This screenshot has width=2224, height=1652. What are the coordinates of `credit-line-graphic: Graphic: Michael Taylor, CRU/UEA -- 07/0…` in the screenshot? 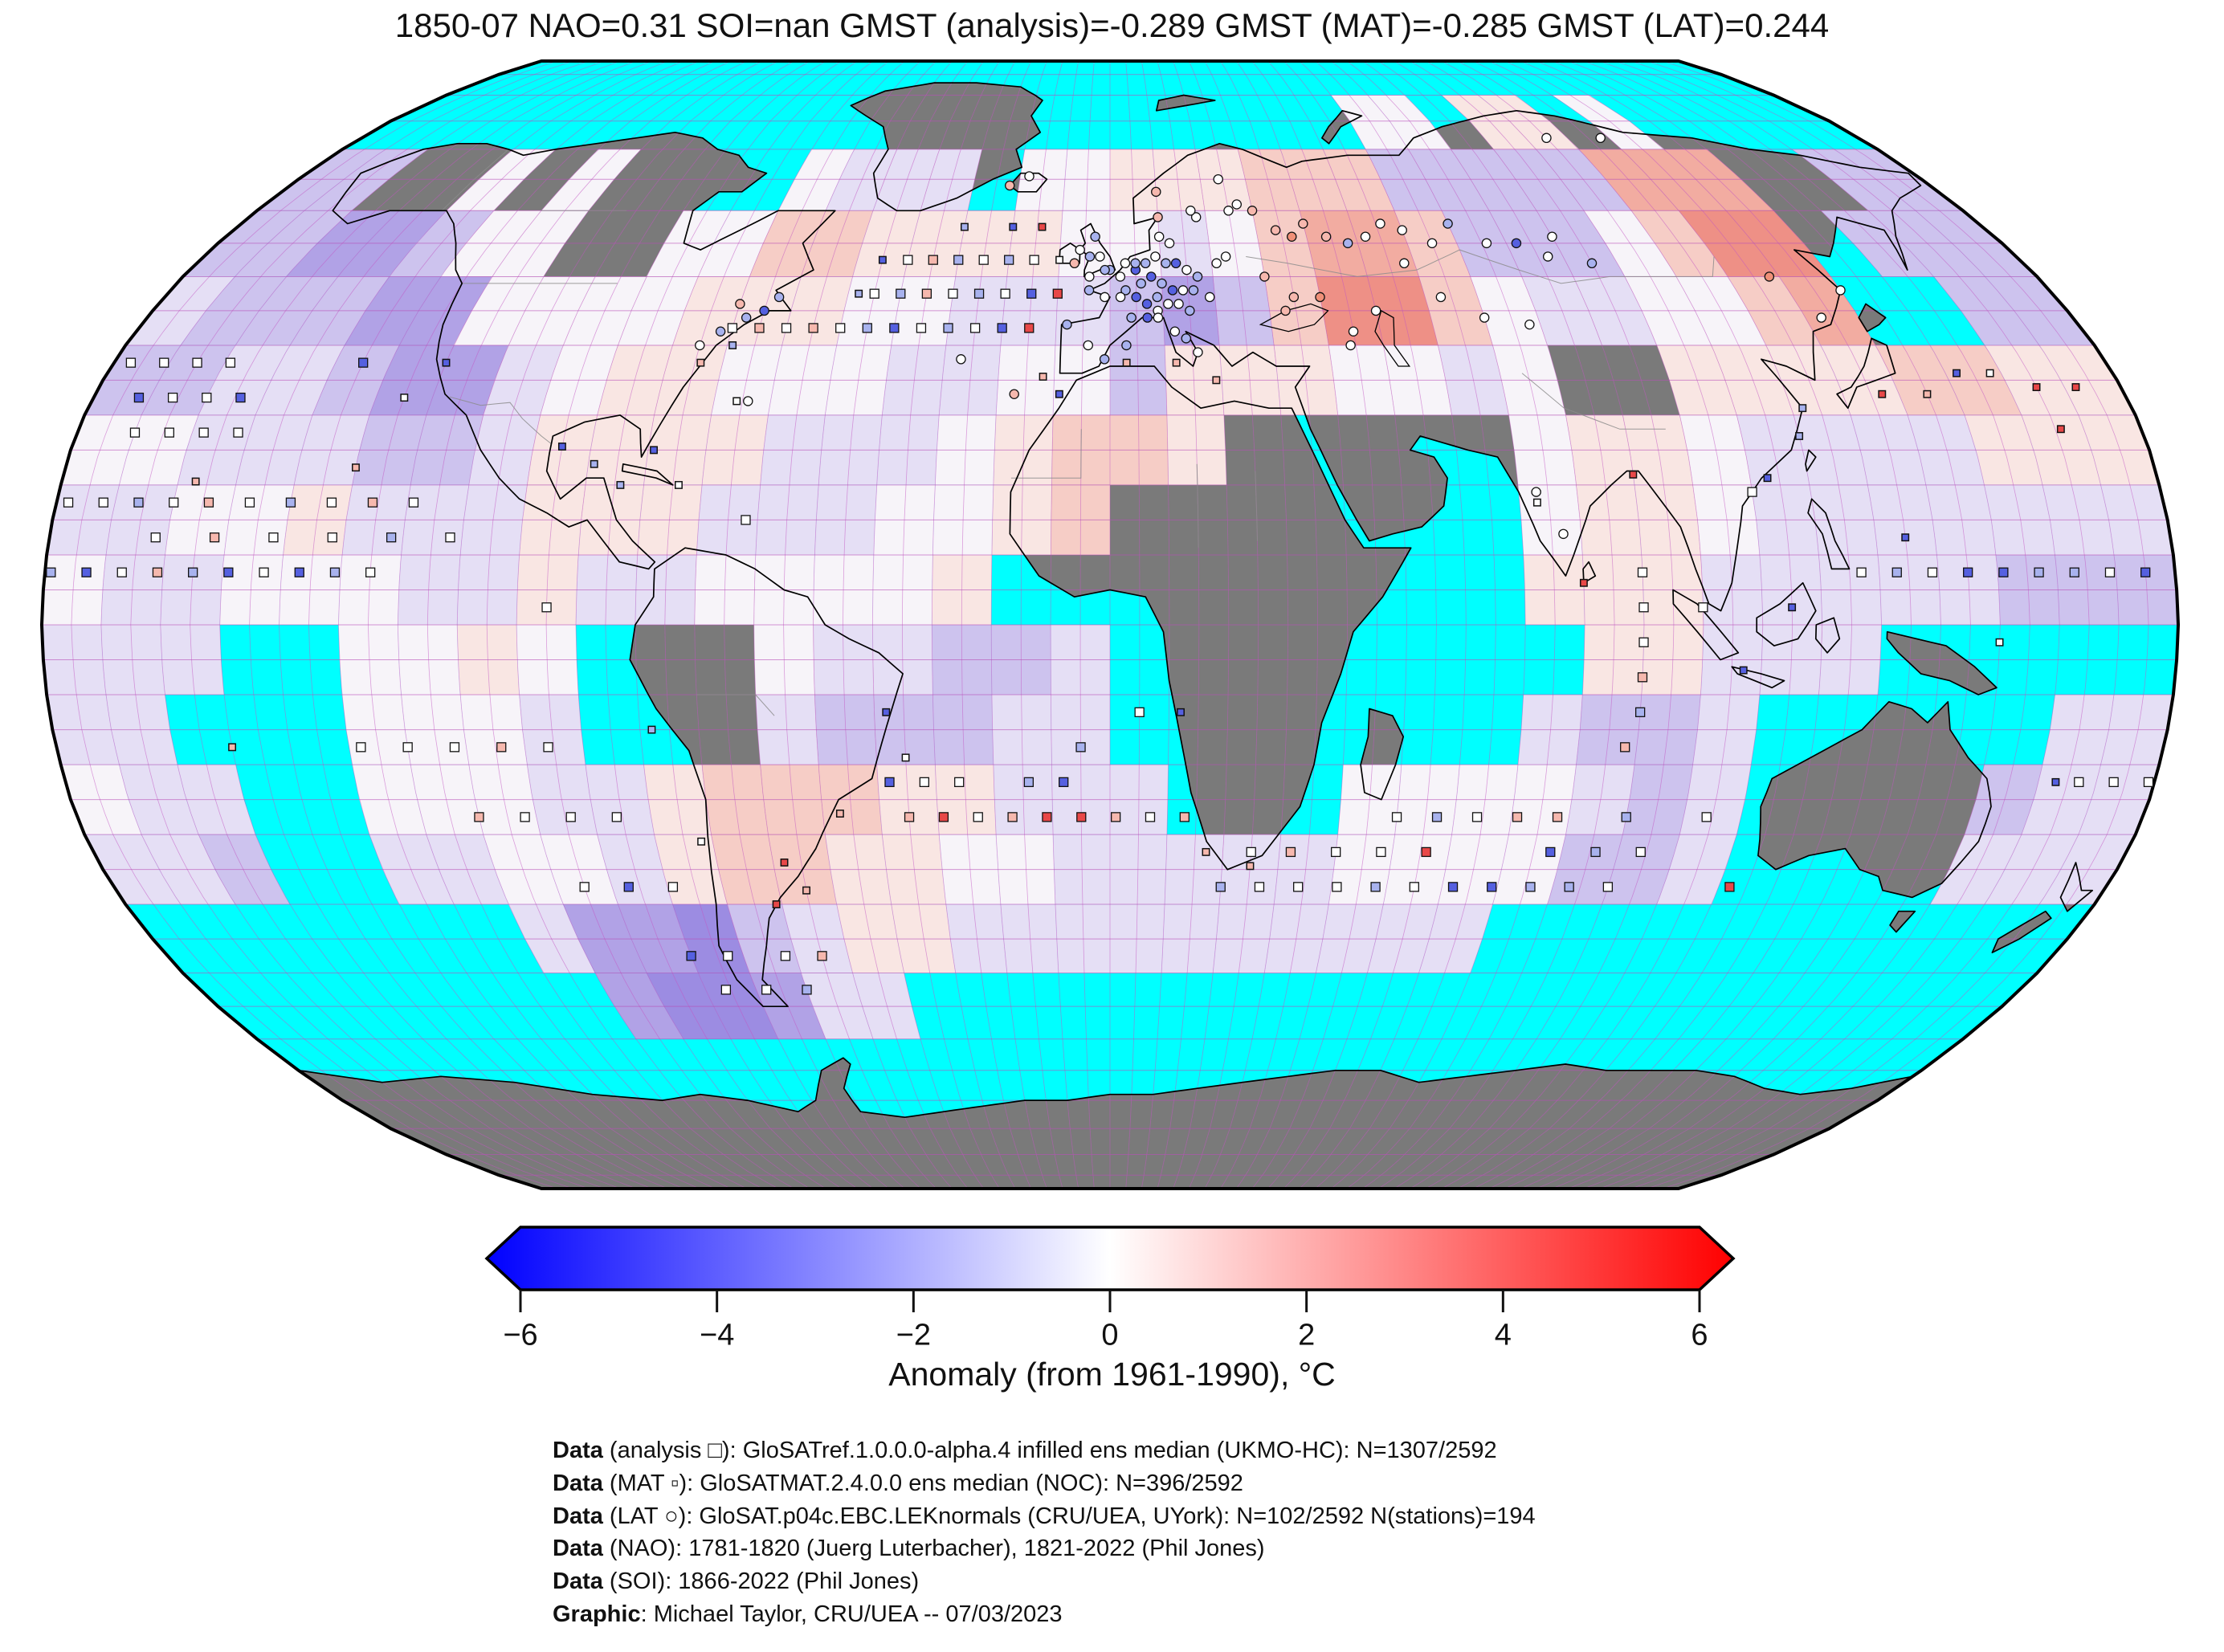 It's located at (808, 1614).